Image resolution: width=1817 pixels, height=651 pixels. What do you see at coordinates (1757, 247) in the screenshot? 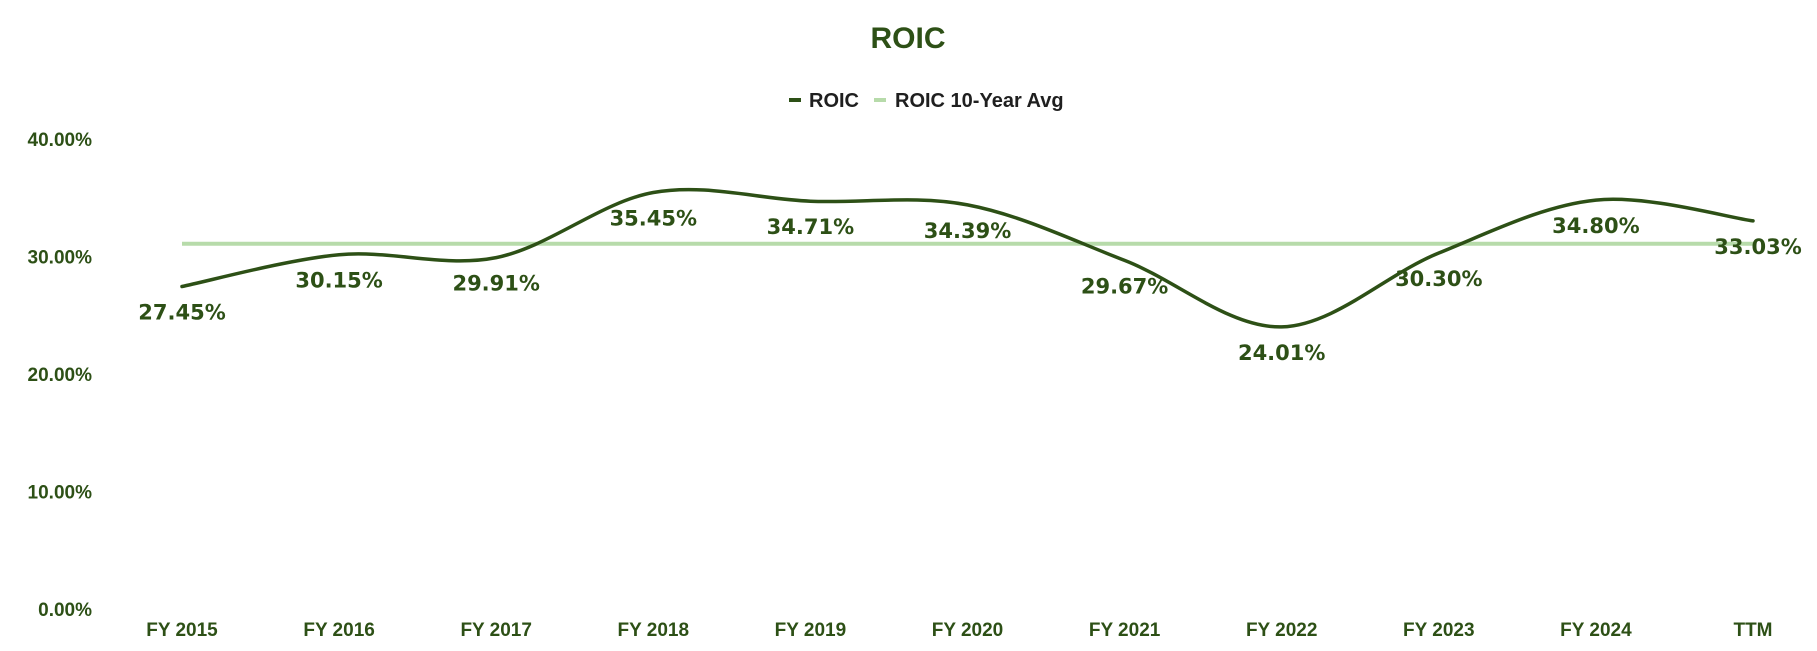
I see `data-label-roic: 33.03%` at bounding box center [1757, 247].